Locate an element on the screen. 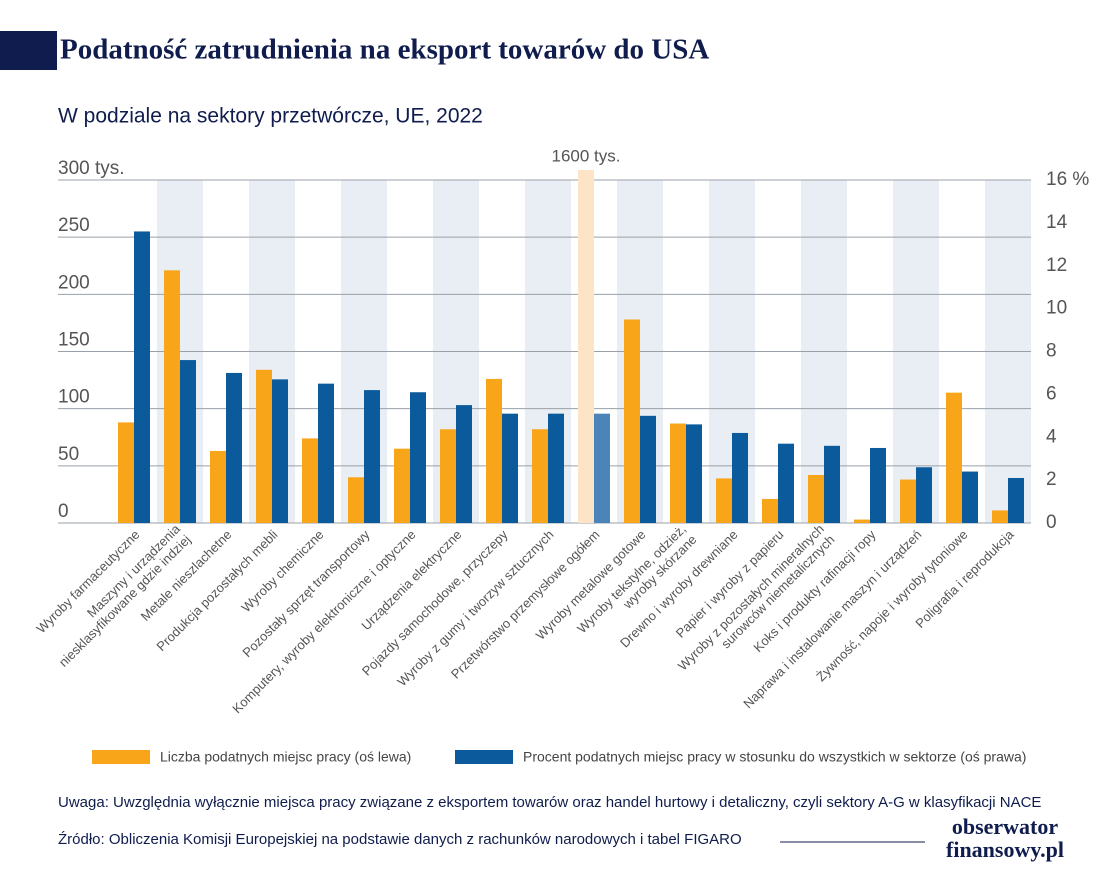 The image size is (1120, 880). y-tick-label: 100 is located at coordinates (74, 397).